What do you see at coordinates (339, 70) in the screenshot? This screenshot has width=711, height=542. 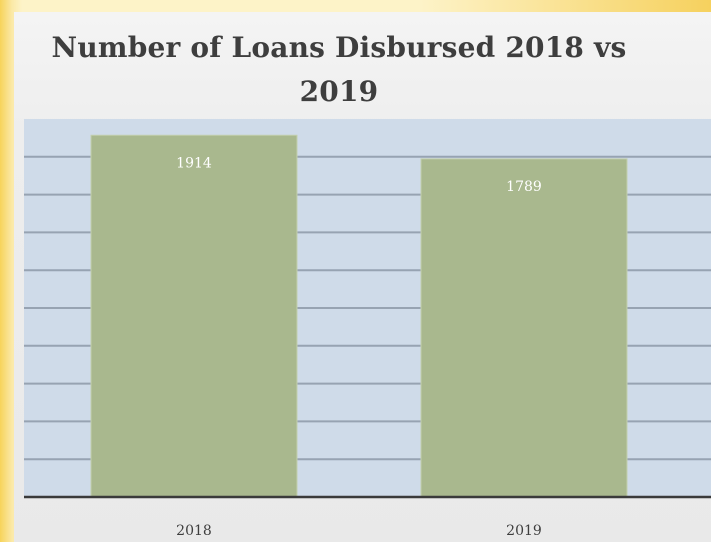 I see `chart-title: Number of Loans Disbursed 2018 vs 2019` at bounding box center [339, 70].